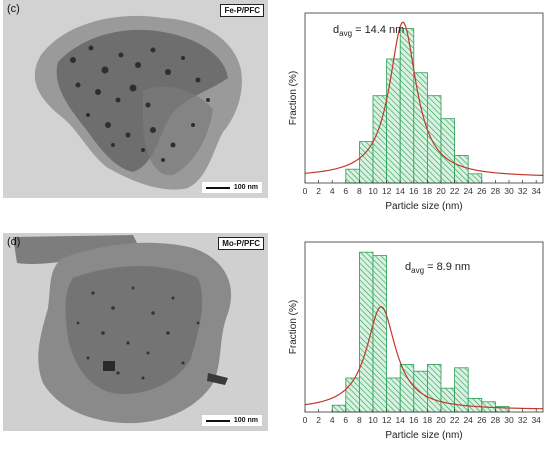 Image resolution: width=550 pixels, height=451 pixels. What do you see at coordinates (424, 357) in the screenshot?
I see `fit-curve` at bounding box center [424, 357].